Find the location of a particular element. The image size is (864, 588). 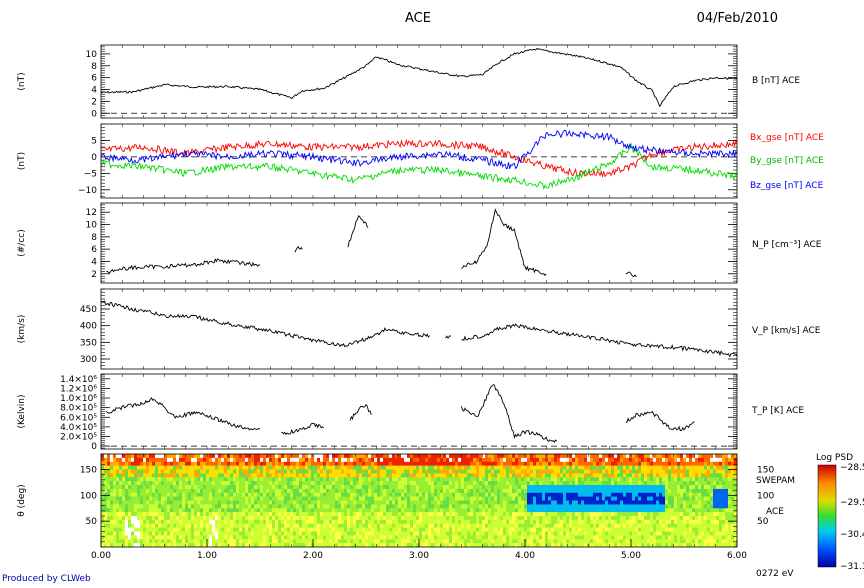

y-axis-label: (nT) is located at coordinates (22, 161).